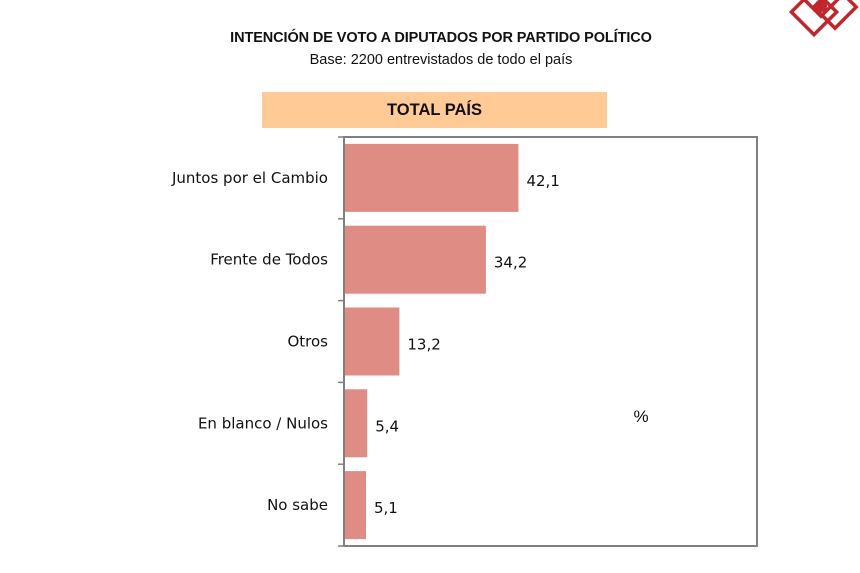  Describe the element at coordinates (387, 426) in the screenshot. I see `value-label: 5,4` at that location.